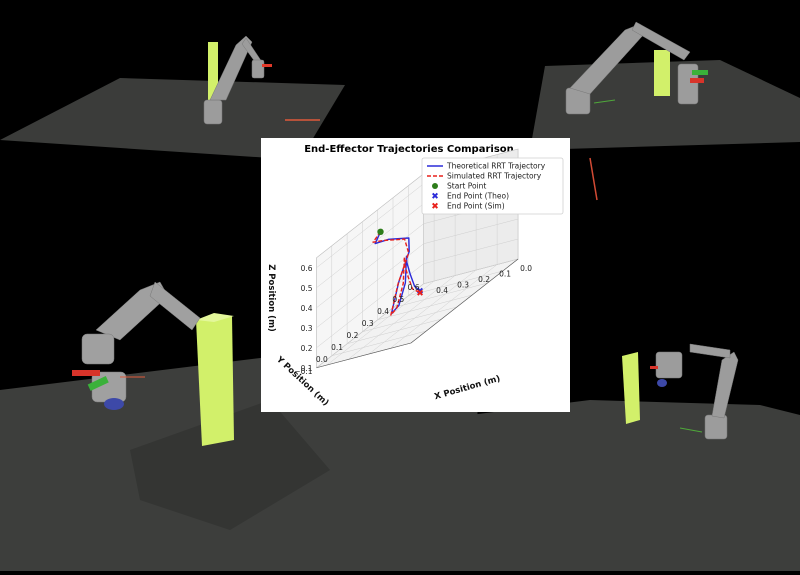  I want to click on legend-swatch-start, so click(435, 186).